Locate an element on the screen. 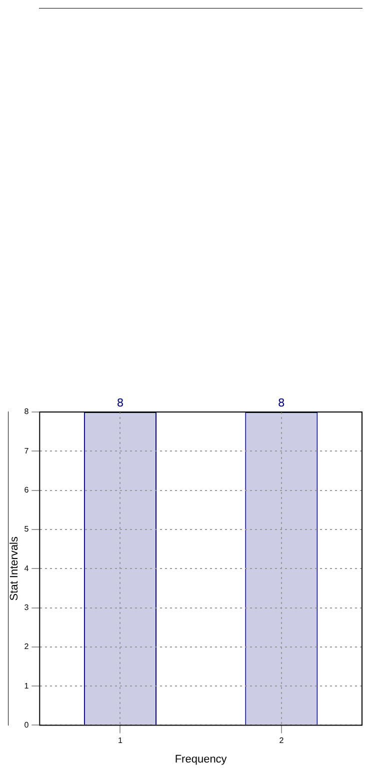 This screenshot has width=390, height=780. y-tick-label: 0 is located at coordinates (27, 725).